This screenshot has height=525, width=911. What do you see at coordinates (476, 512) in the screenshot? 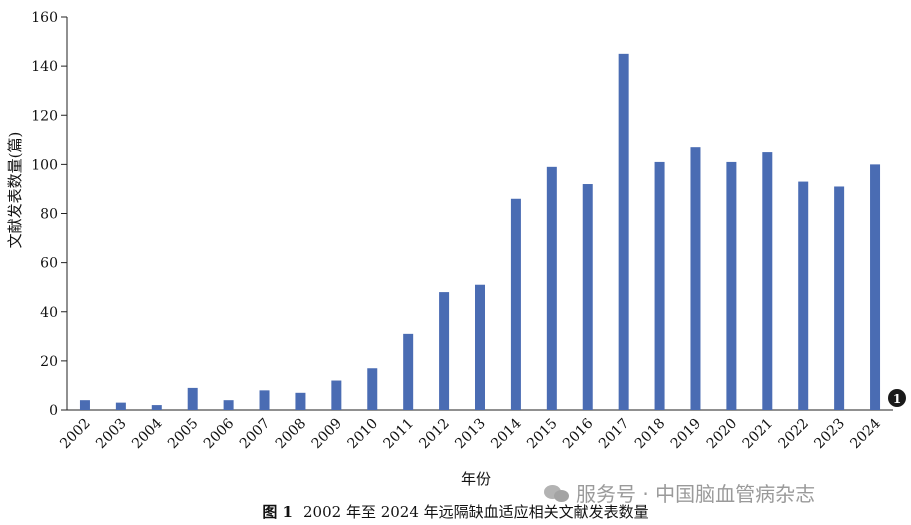
I see `figure-caption-text: 2002 年至 2024 年远隔缺血适应相关文献发表数量` at bounding box center [476, 512].